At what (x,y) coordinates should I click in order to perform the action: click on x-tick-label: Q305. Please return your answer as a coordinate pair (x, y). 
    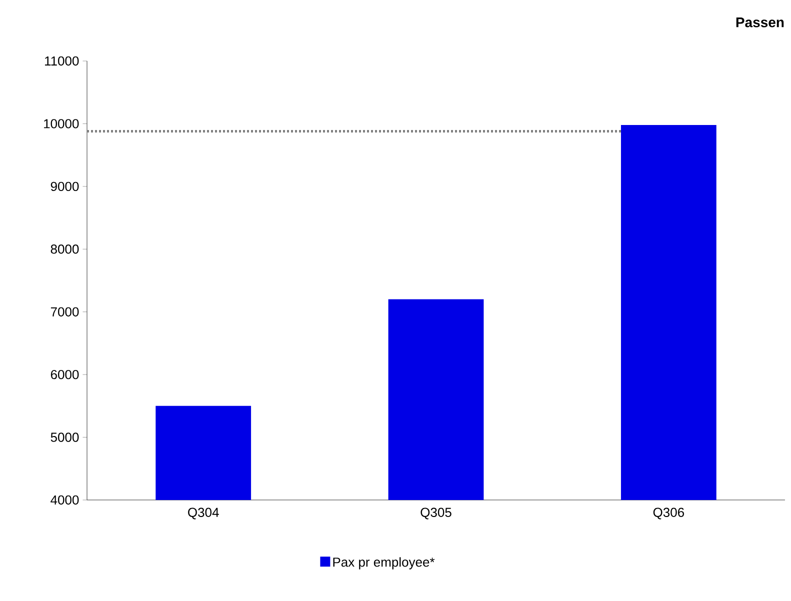
    Looking at the image, I should click on (436, 514).